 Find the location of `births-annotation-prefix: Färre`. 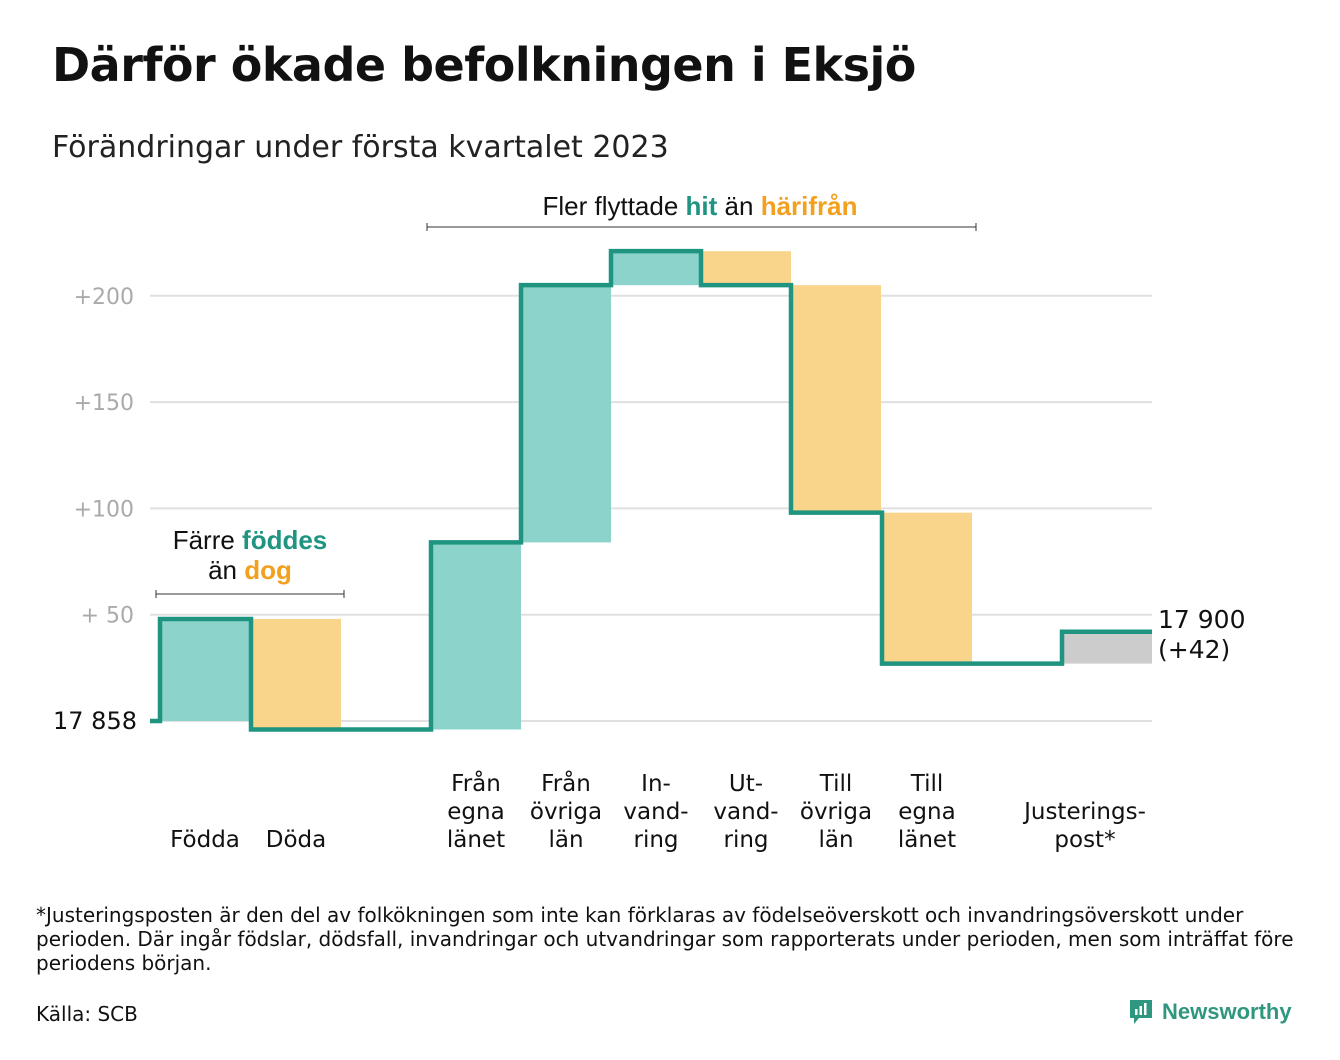

births-annotation-prefix: Färre is located at coordinates (207, 540).